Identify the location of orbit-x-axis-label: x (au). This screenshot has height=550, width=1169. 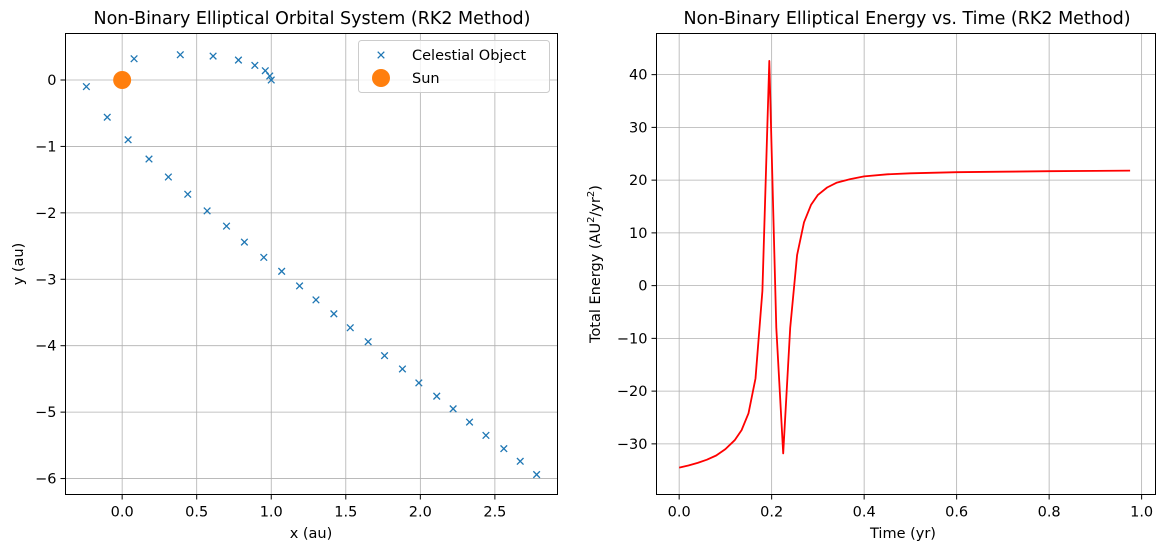
(311, 534).